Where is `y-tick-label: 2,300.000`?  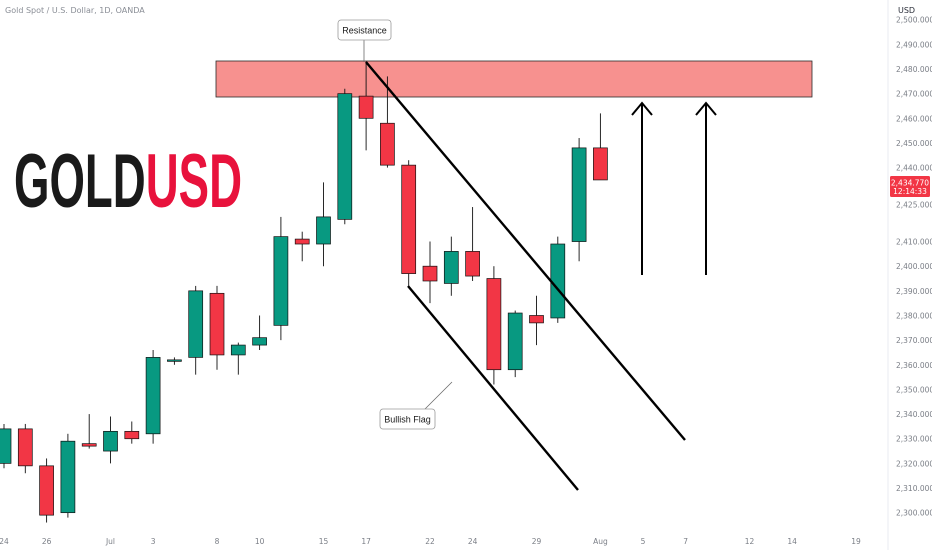 y-tick-label: 2,300.000 is located at coordinates (914, 513).